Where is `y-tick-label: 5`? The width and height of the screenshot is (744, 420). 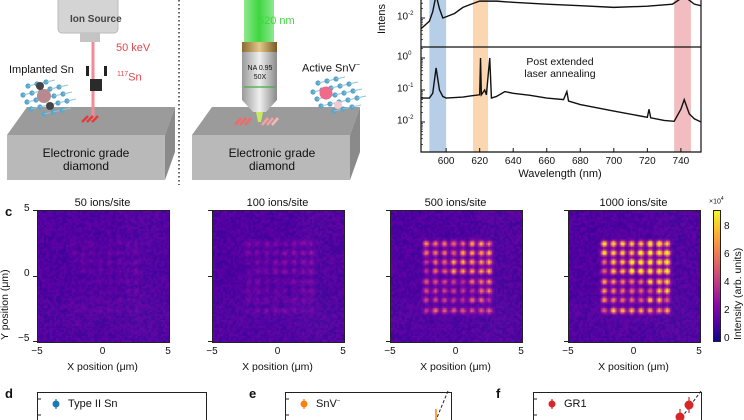 y-tick-label: 5 is located at coordinates (27, 208).